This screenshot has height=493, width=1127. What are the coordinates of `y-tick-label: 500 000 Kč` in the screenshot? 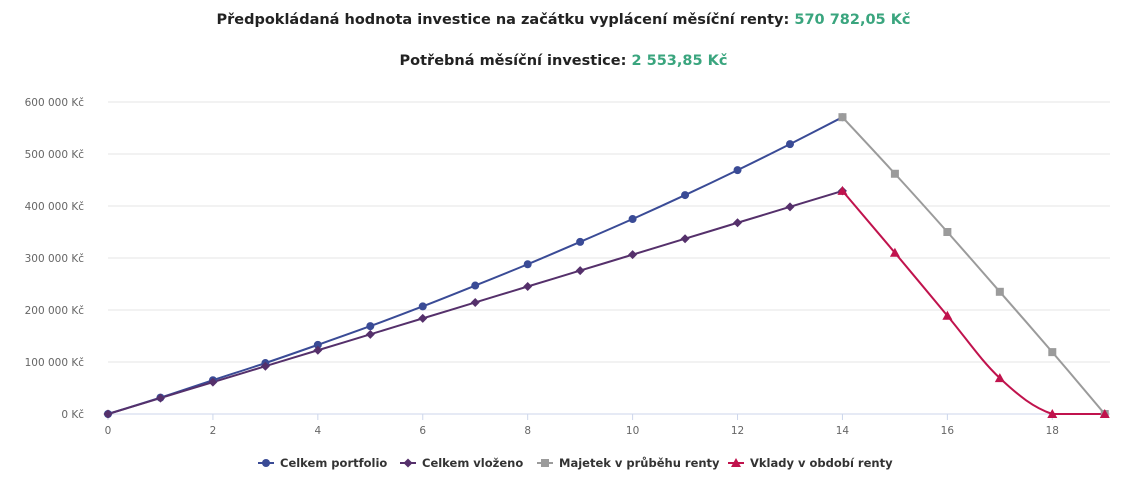 It's located at (55, 155).